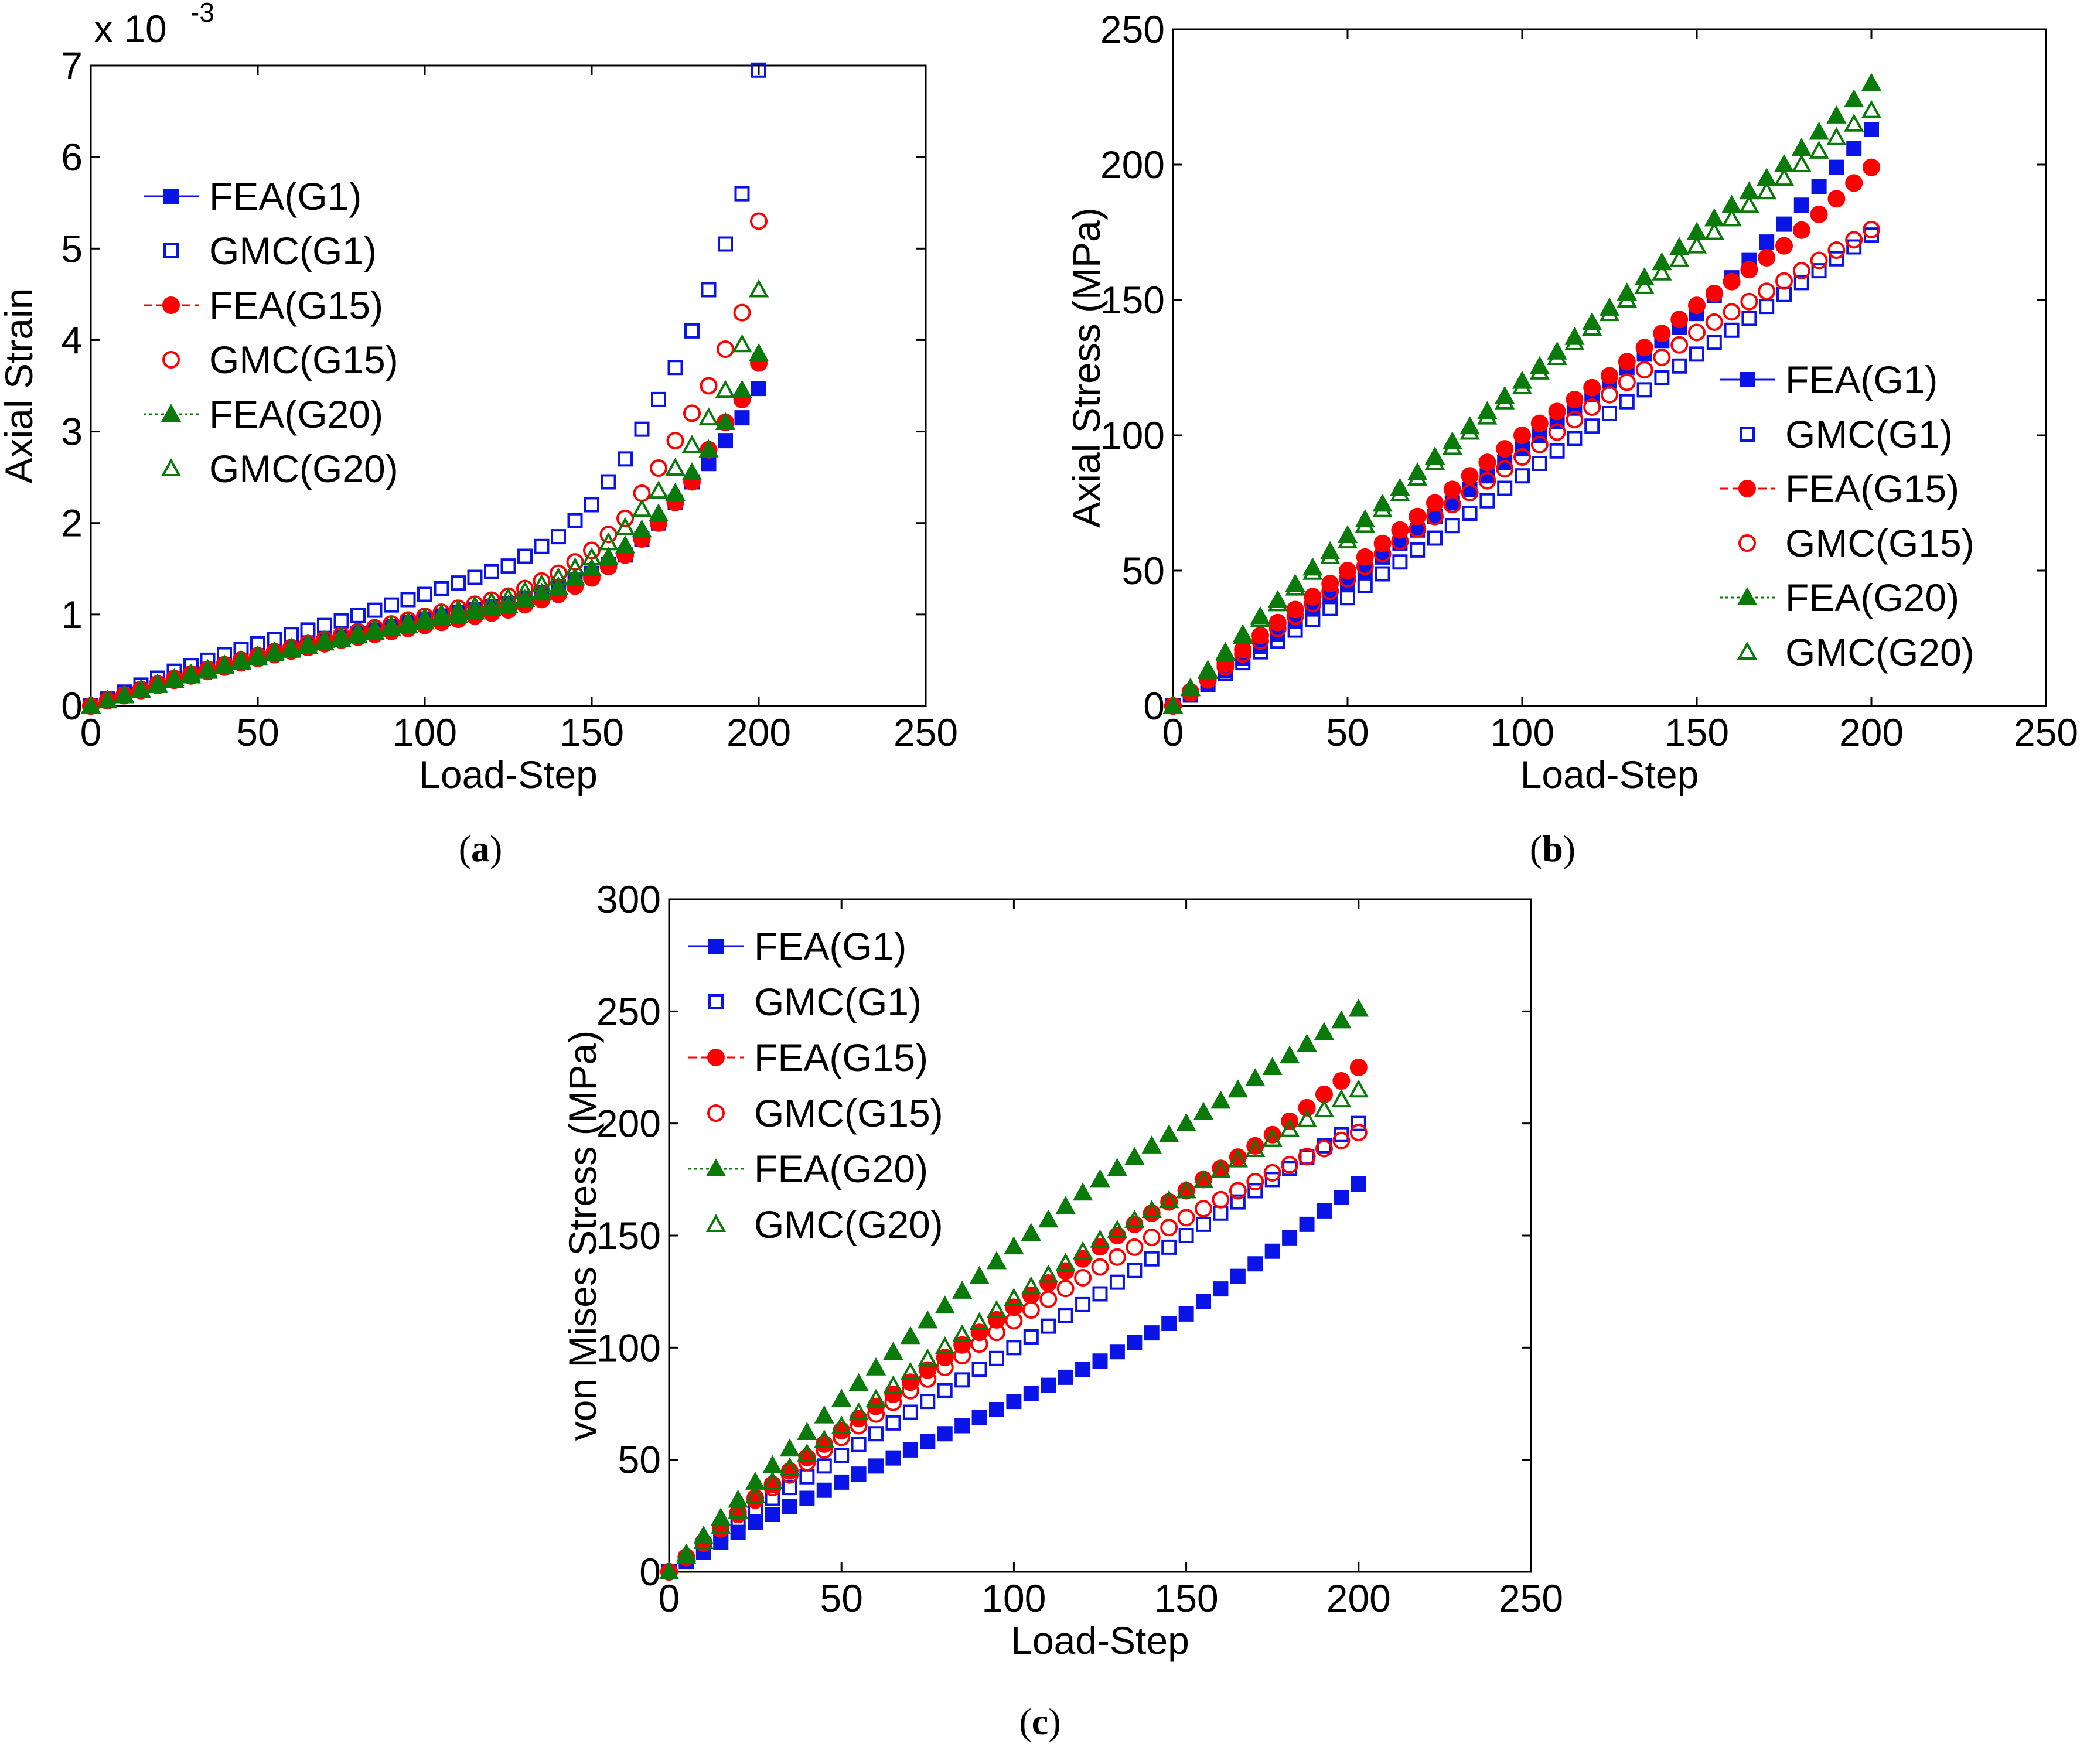 The image size is (2087, 1764). What do you see at coordinates (296, 305) in the screenshot?
I see `legend-label: FEA(G15)` at bounding box center [296, 305].